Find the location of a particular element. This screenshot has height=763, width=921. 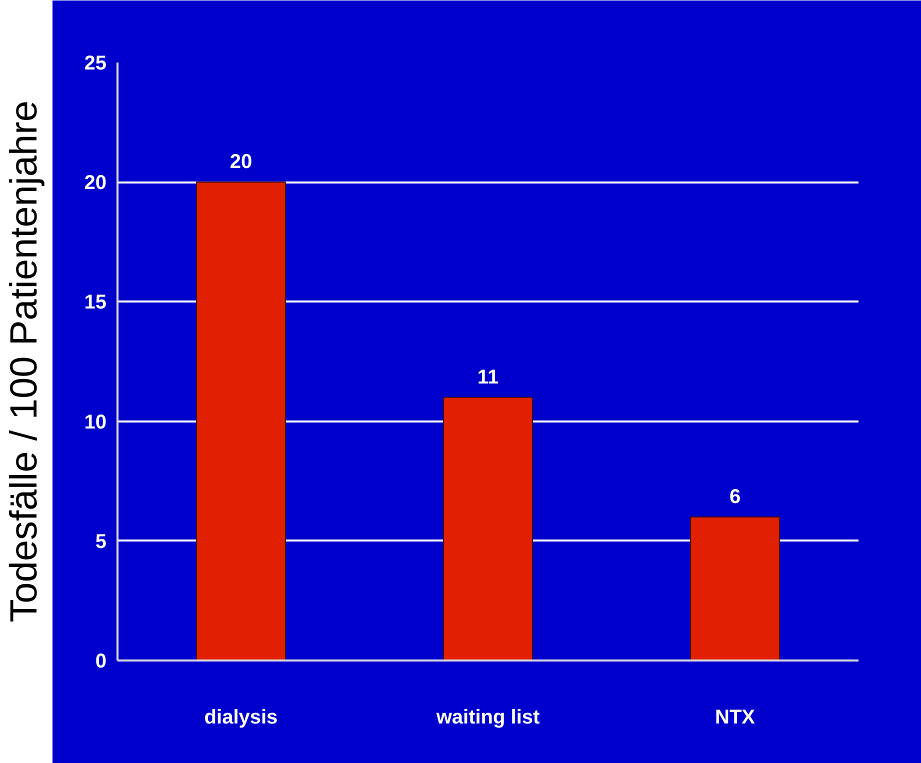

y-tick-label: 25 is located at coordinates (95, 63).